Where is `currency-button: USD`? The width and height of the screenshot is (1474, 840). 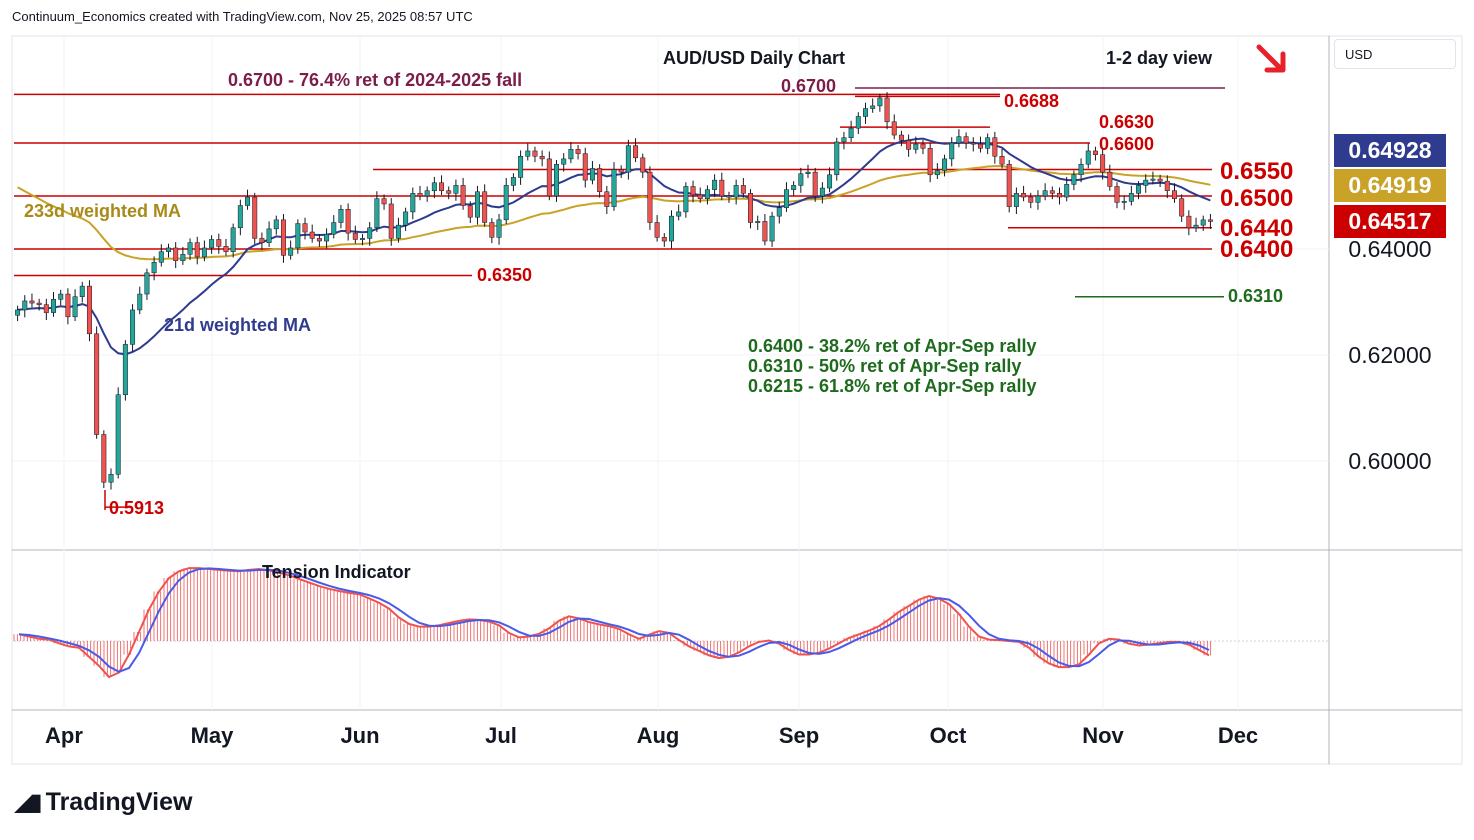
currency-button: USD is located at coordinates (1395, 54).